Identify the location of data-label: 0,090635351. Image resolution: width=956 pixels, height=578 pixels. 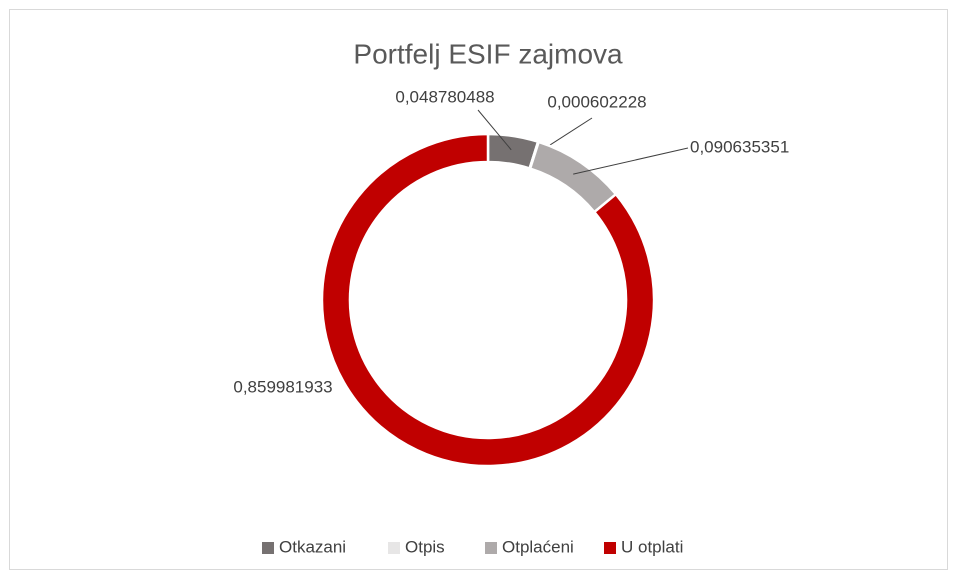
(739, 146).